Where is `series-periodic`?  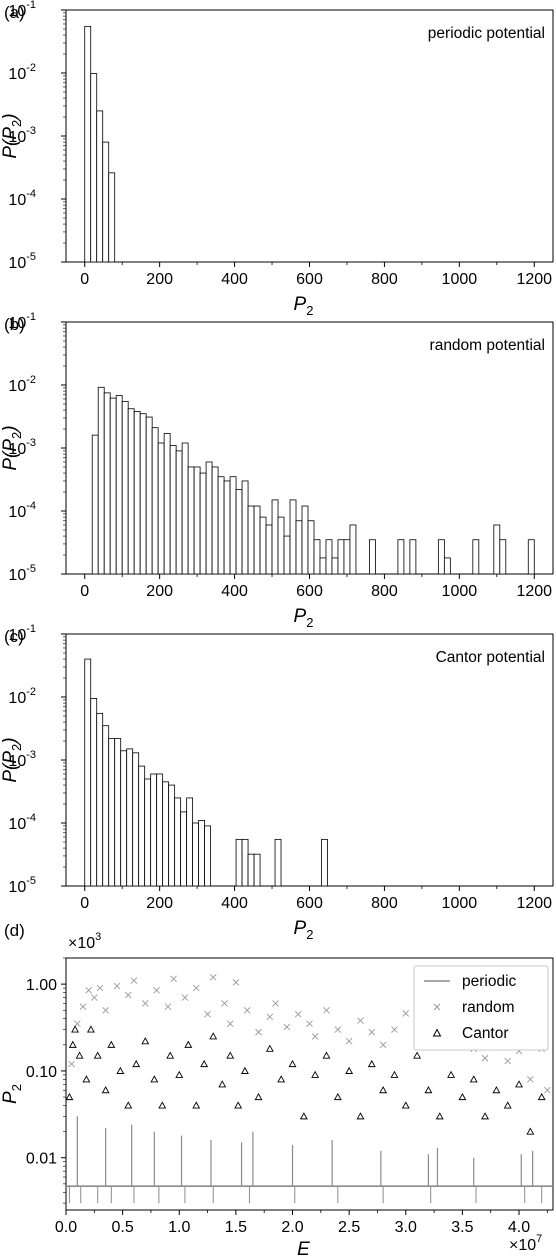 series-periodic is located at coordinates (309, 1160).